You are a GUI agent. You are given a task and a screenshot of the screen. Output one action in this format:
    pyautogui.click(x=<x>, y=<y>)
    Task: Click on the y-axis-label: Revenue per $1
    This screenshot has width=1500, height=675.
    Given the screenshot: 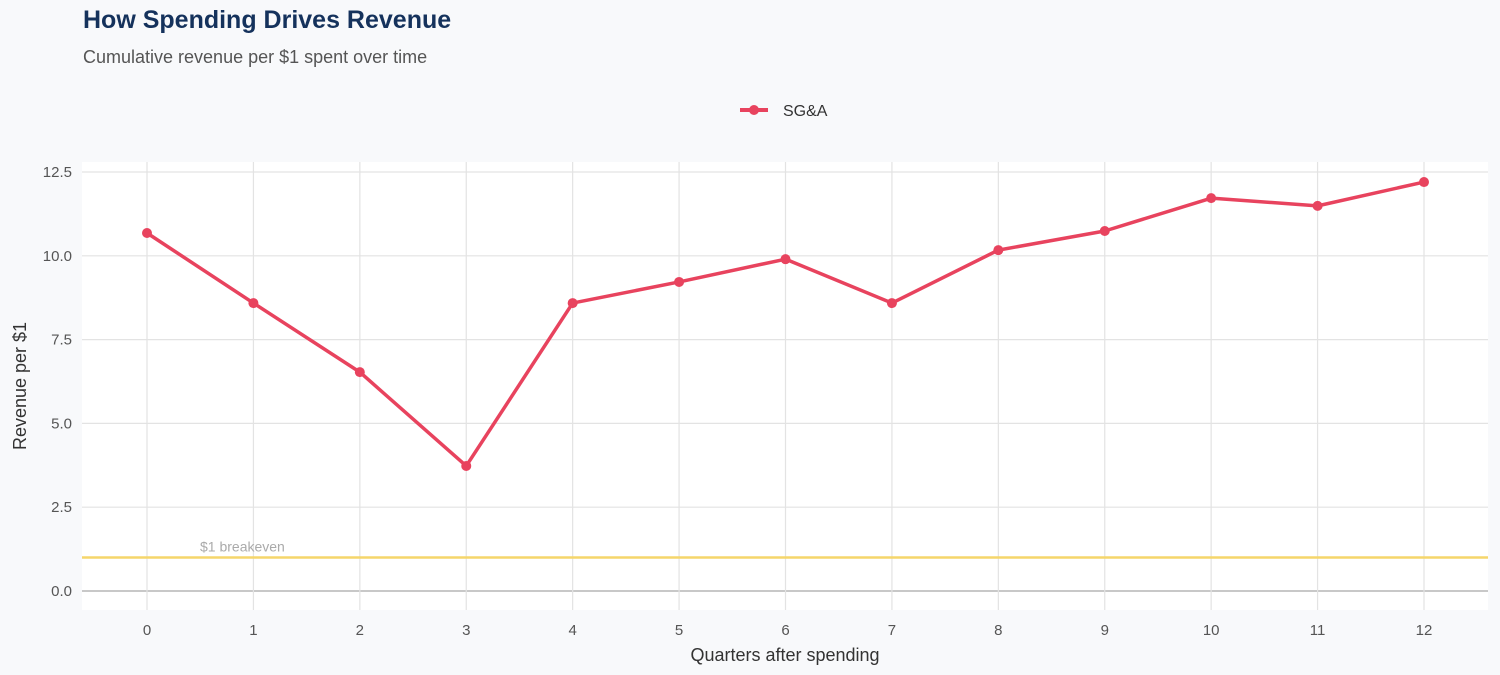 What is the action you would take?
    pyautogui.click(x=20, y=386)
    